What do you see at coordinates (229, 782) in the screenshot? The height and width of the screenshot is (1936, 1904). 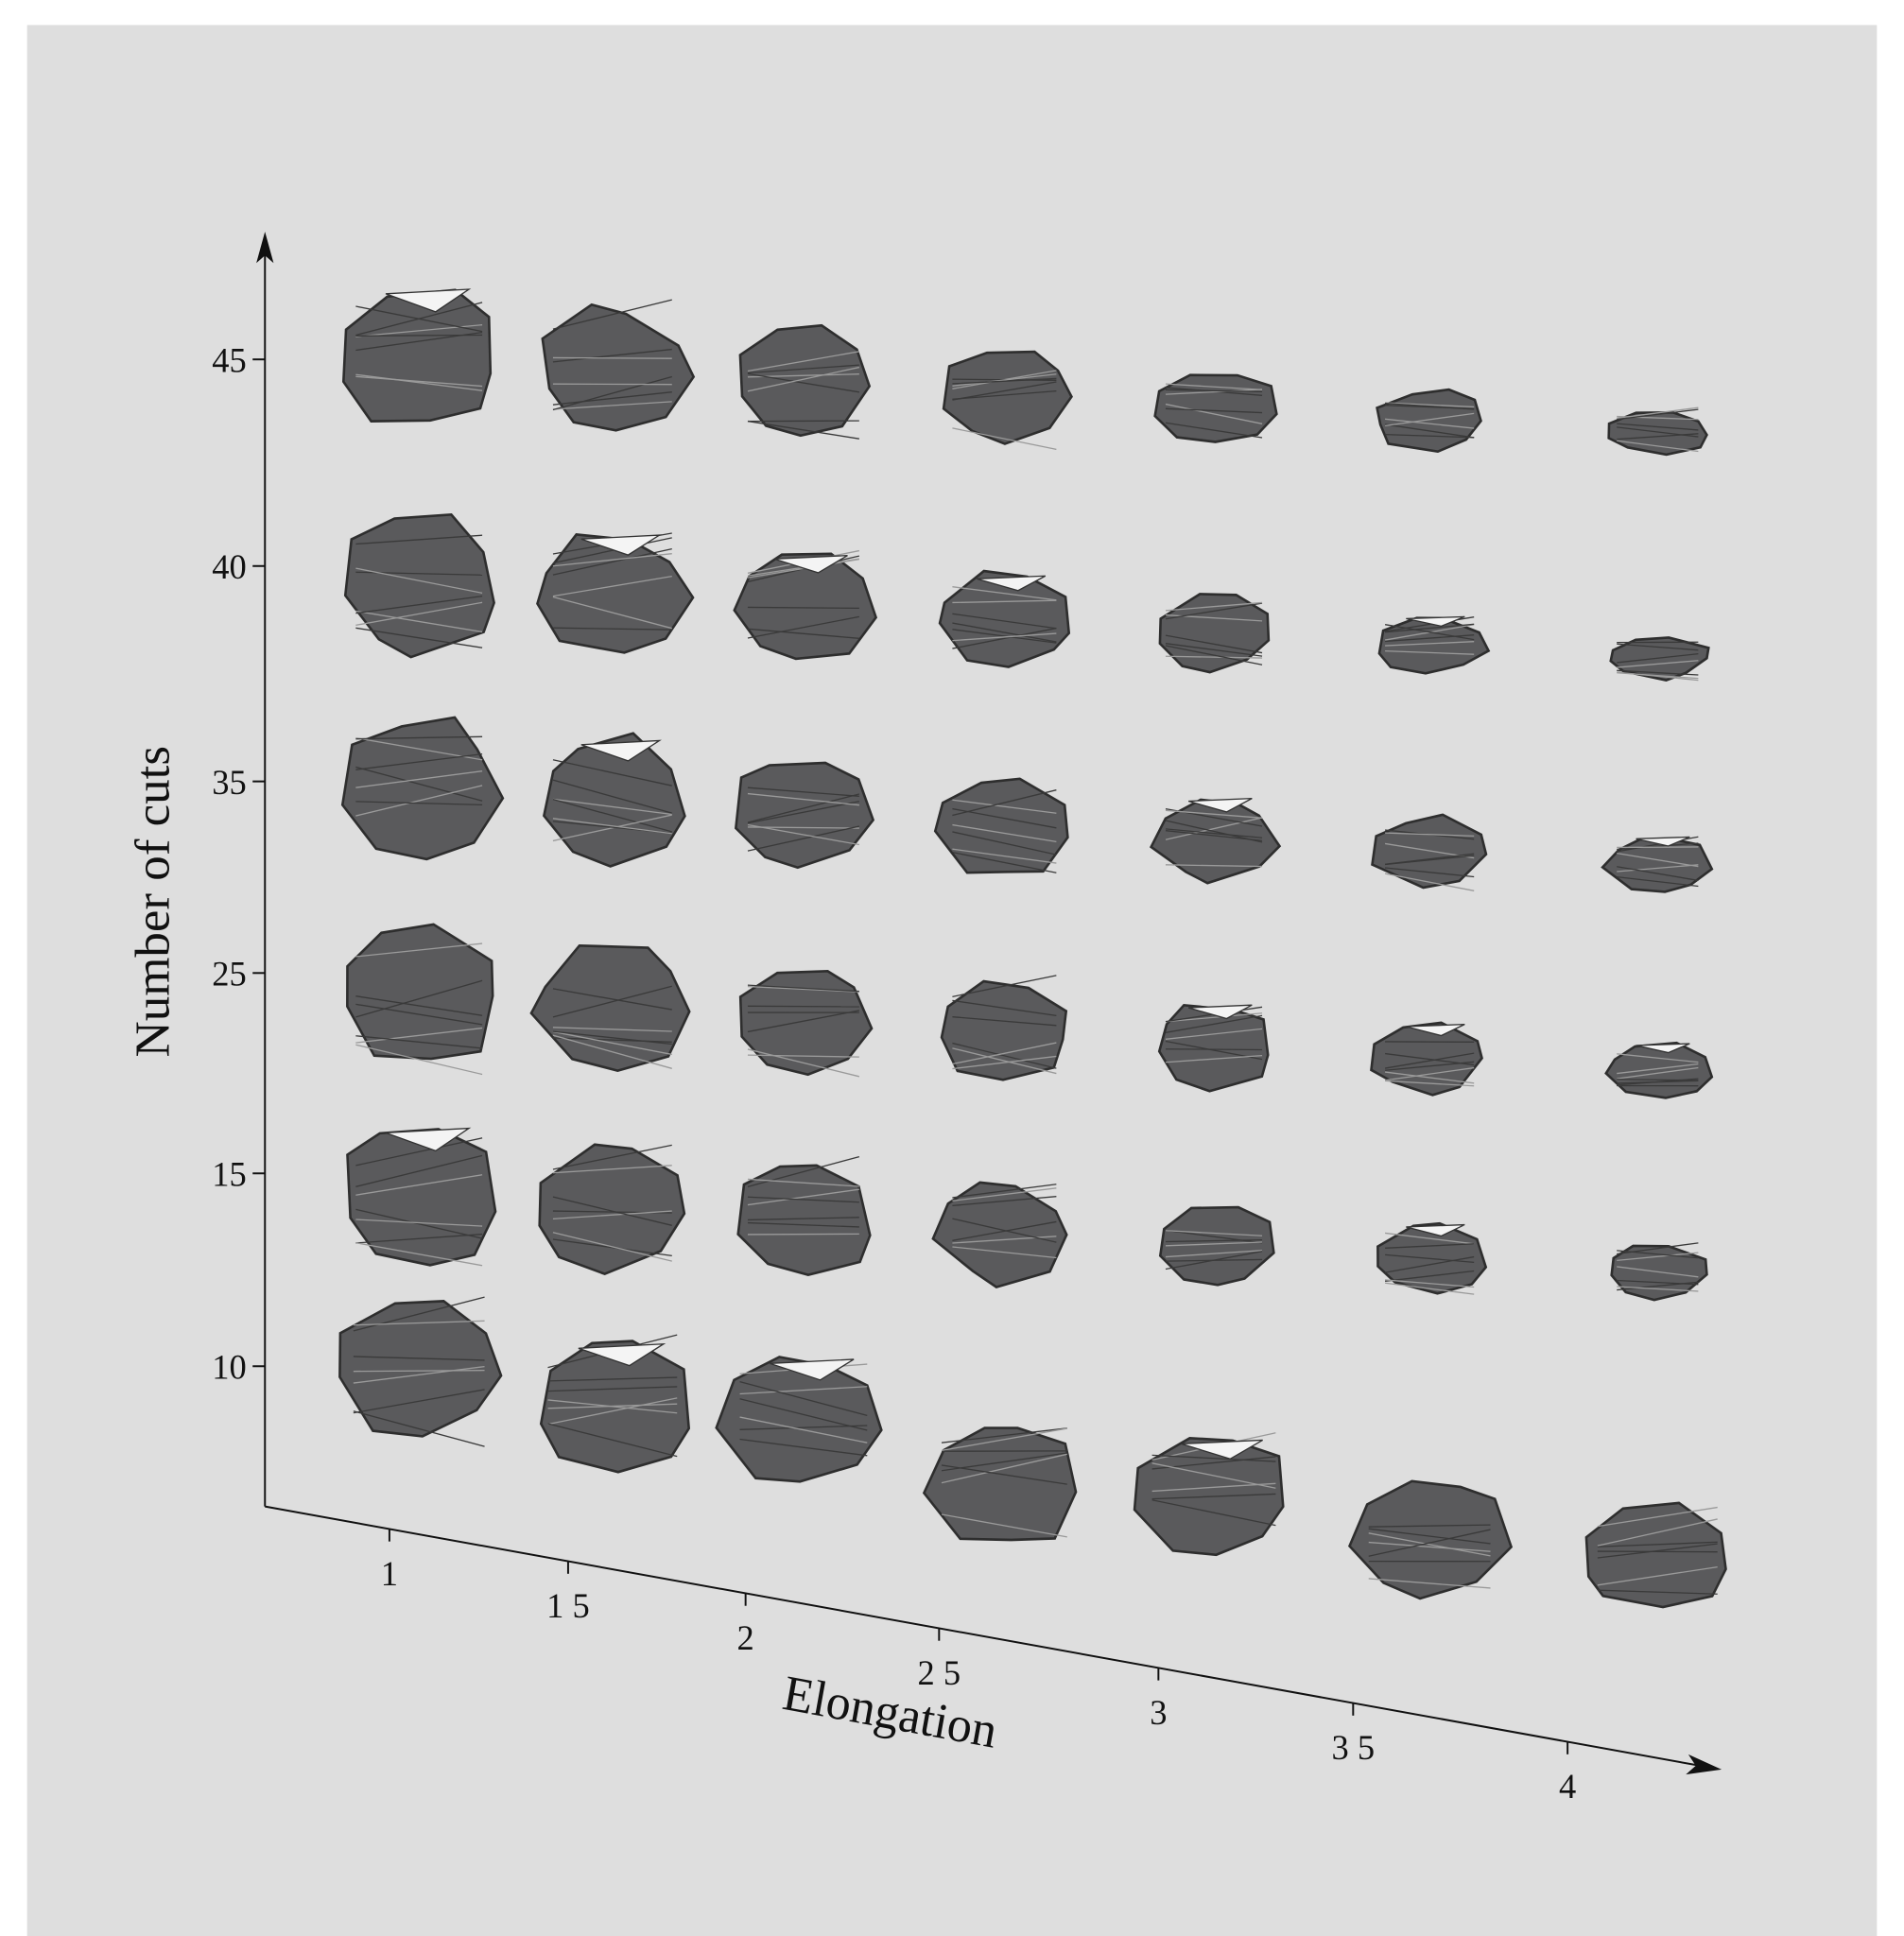 I see `y-tick-label: 35` at bounding box center [229, 782].